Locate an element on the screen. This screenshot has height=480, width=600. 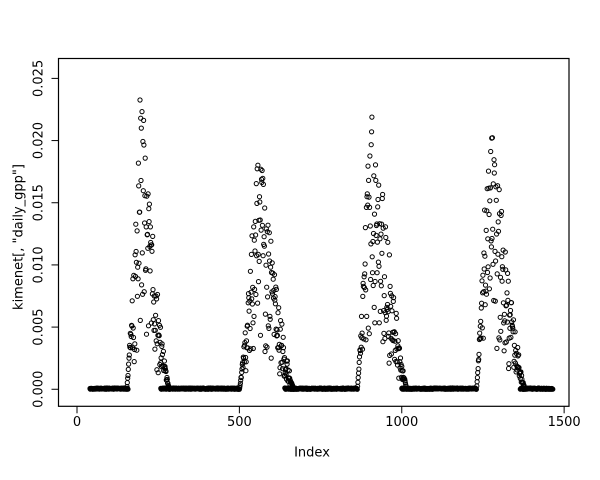
y-tick-label: 0.010 is located at coordinates (39, 264).